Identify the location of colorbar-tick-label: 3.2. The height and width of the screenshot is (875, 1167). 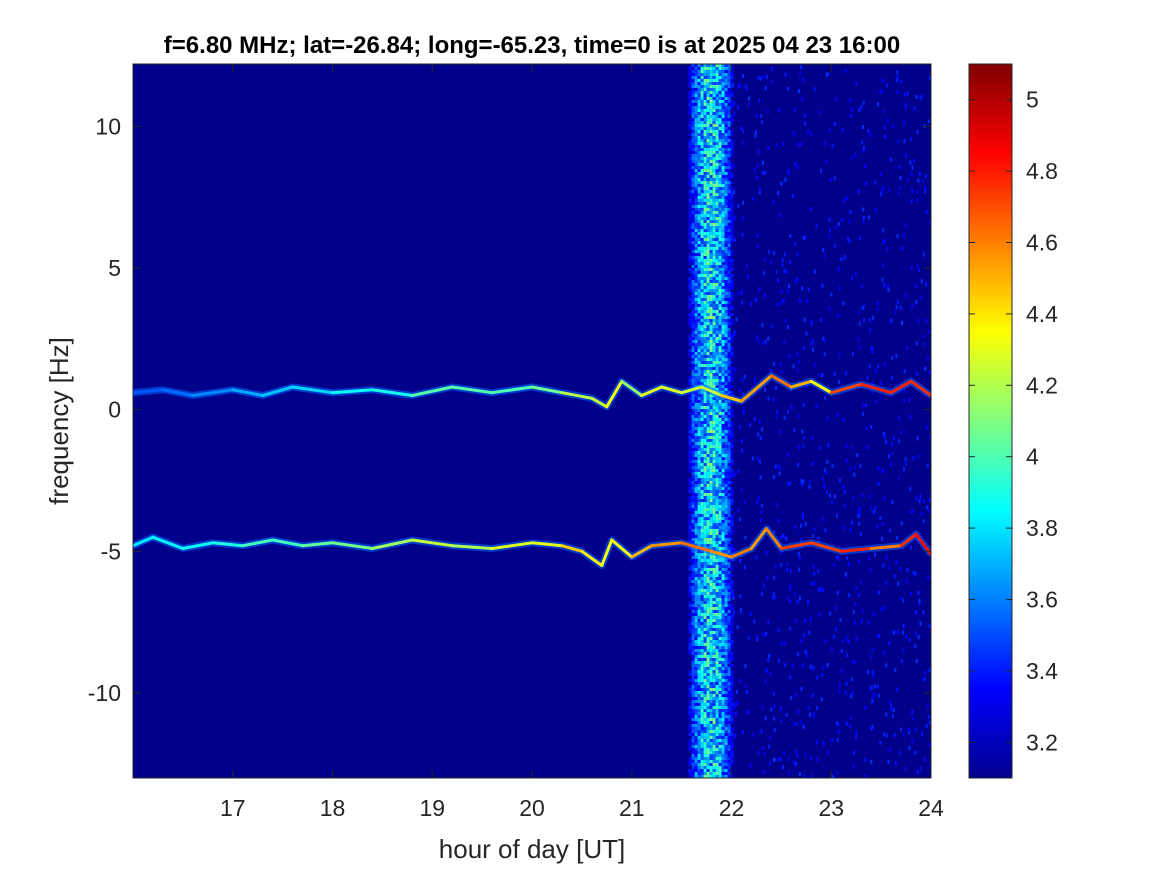
(1042, 742).